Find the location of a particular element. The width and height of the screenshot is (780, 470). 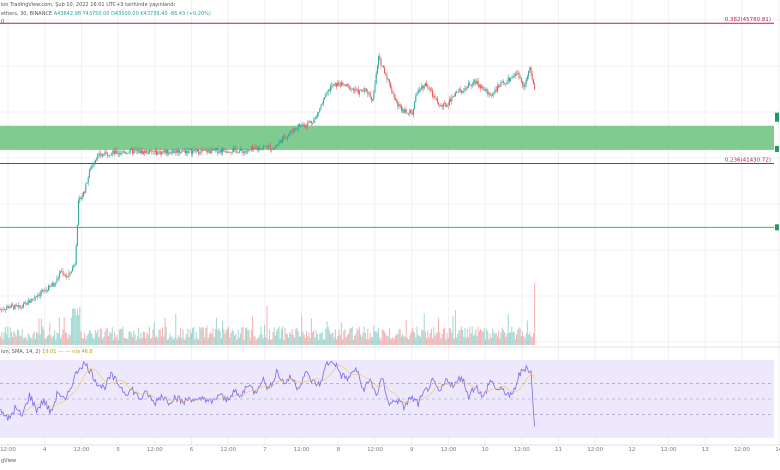

x-tick-label: 12:00 is located at coordinates (742, 450).